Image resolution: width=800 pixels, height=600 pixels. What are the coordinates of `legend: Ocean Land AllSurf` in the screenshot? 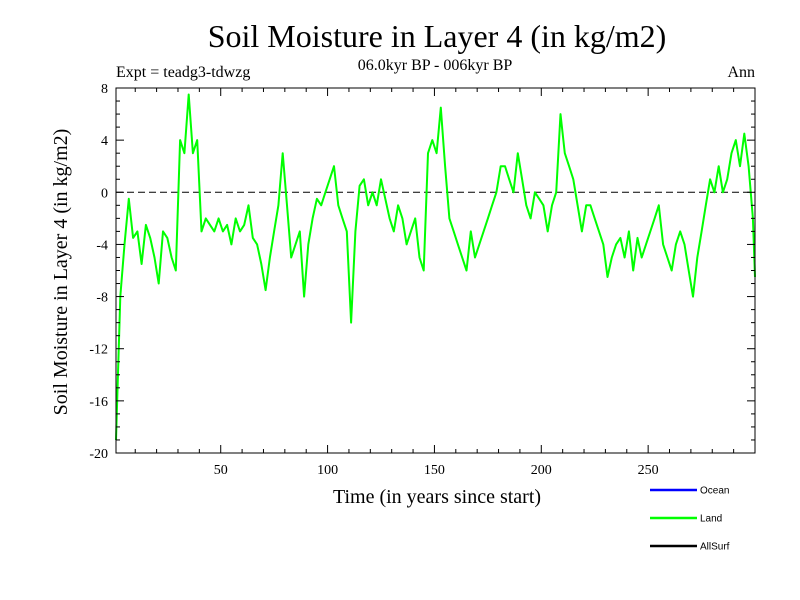 It's located at (690, 519).